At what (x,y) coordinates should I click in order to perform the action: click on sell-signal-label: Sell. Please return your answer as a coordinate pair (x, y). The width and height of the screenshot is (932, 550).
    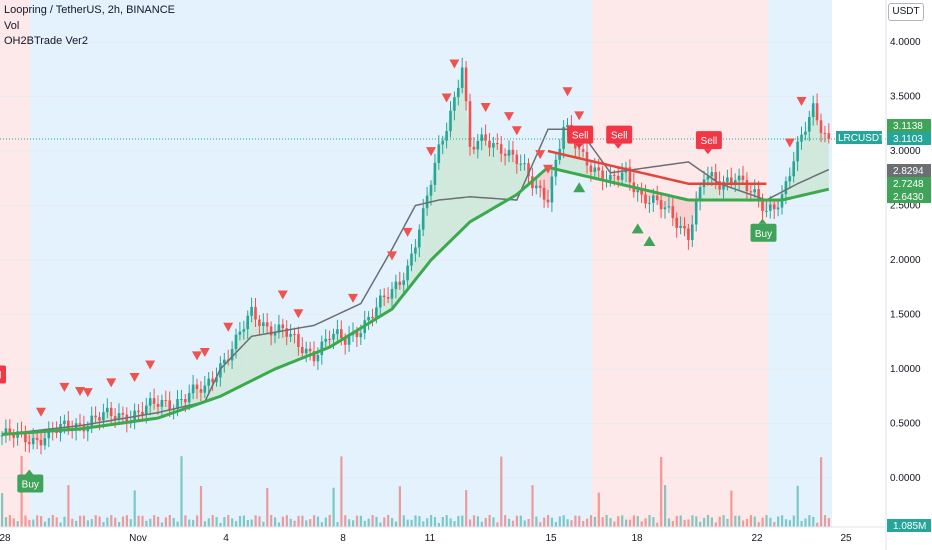
    Looking at the image, I should click on (580, 137).